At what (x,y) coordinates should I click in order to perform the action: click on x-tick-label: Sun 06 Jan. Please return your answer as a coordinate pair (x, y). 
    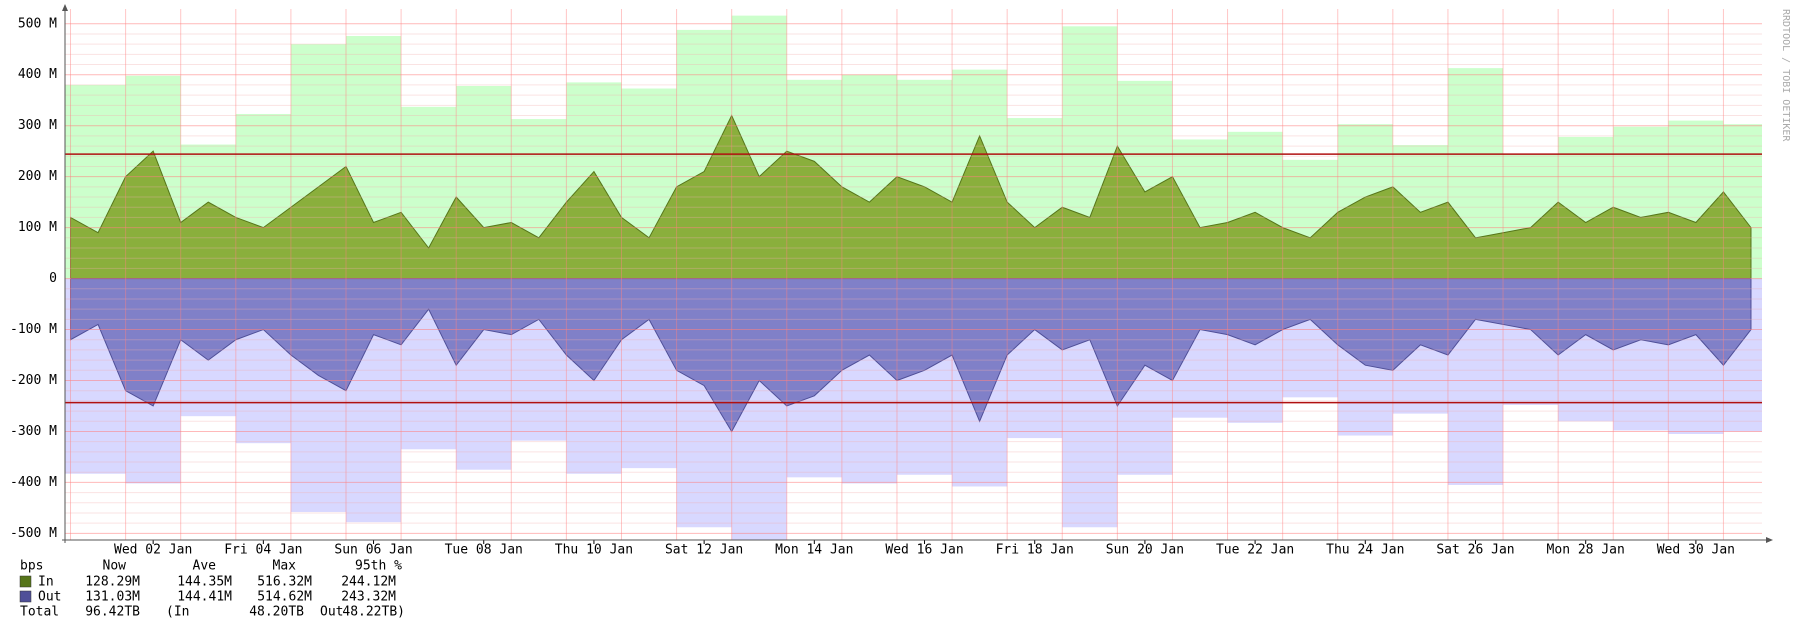
    Looking at the image, I should click on (373, 550).